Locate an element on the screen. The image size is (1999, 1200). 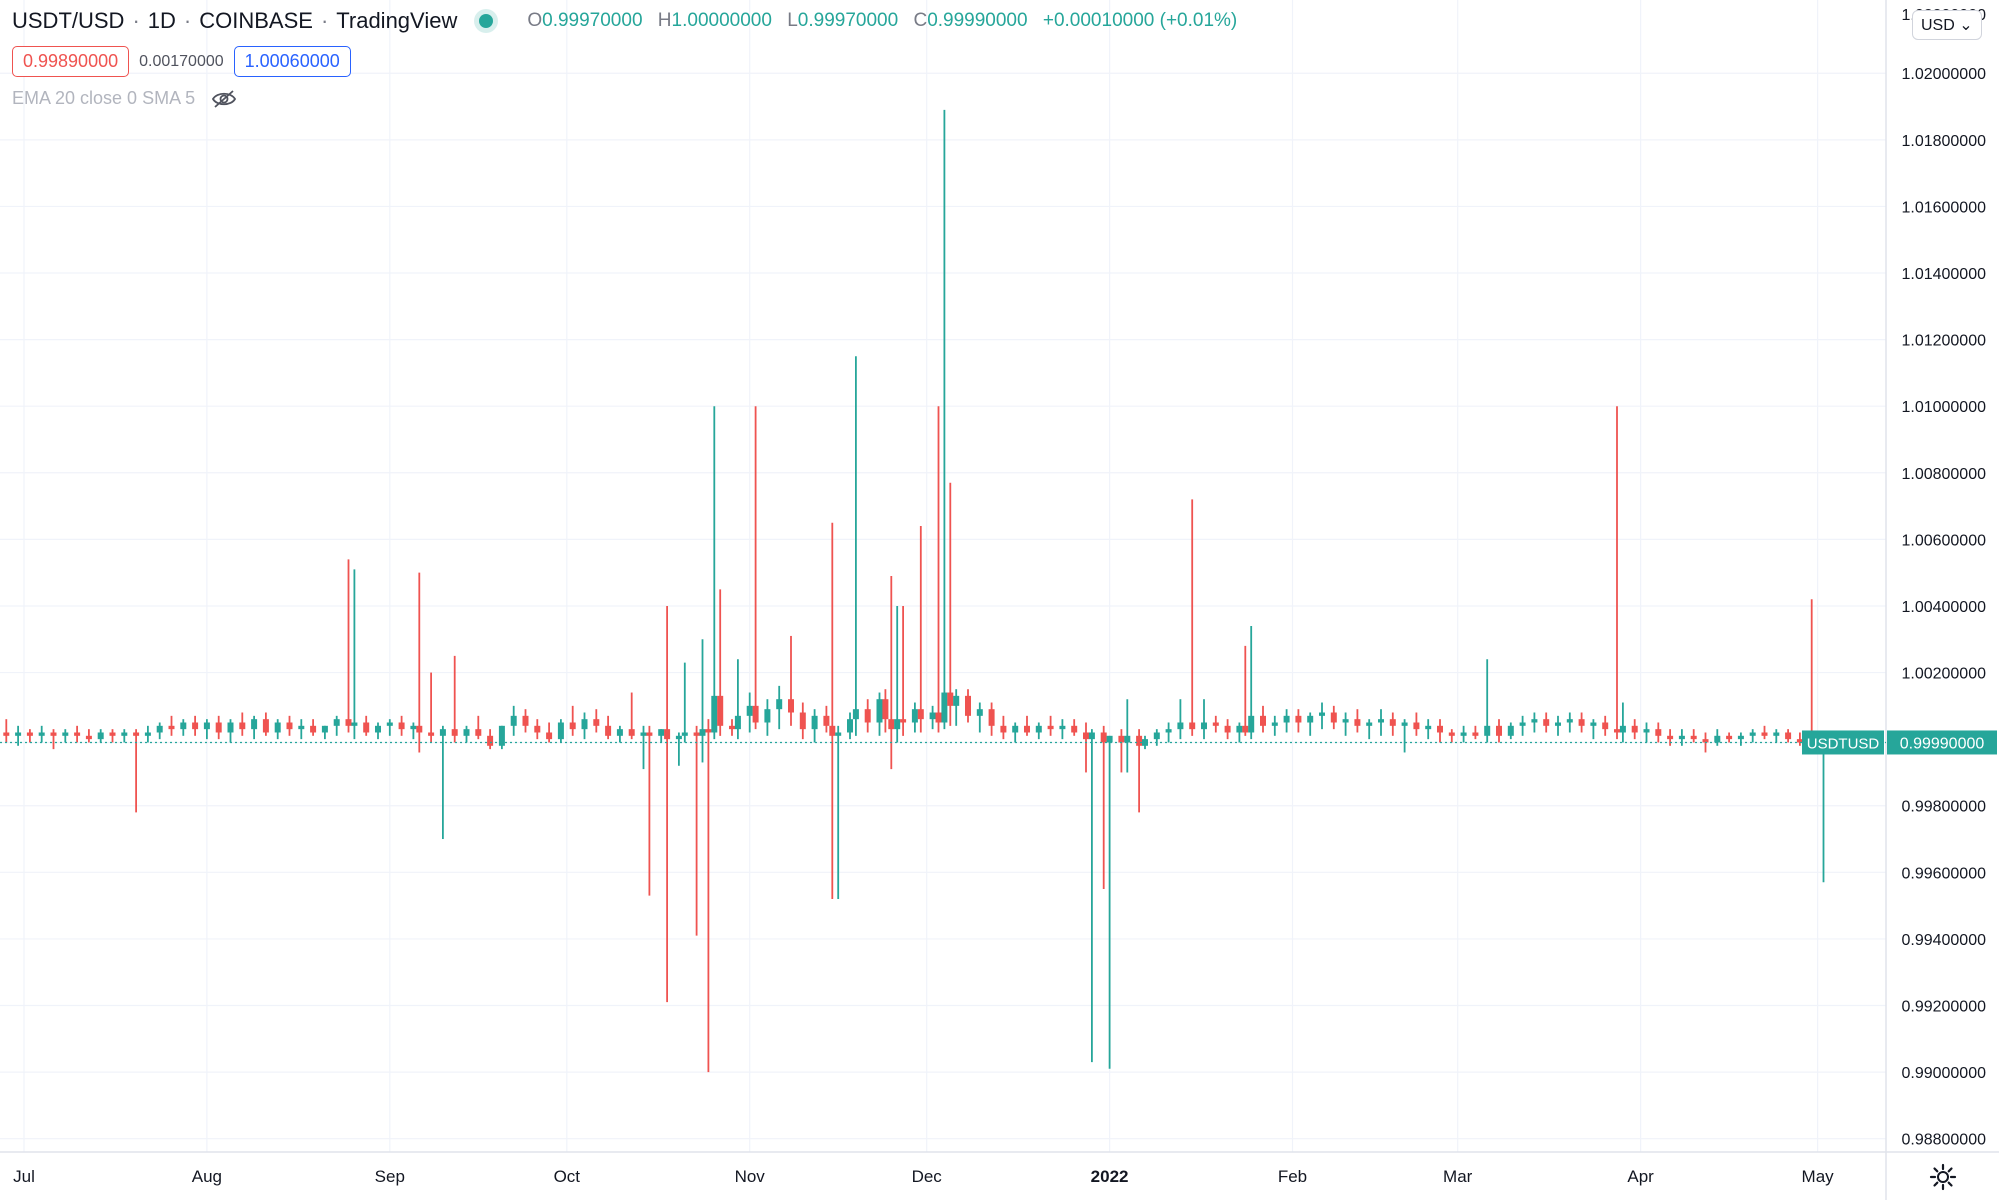
market-status-icon is located at coordinates (486, 21).